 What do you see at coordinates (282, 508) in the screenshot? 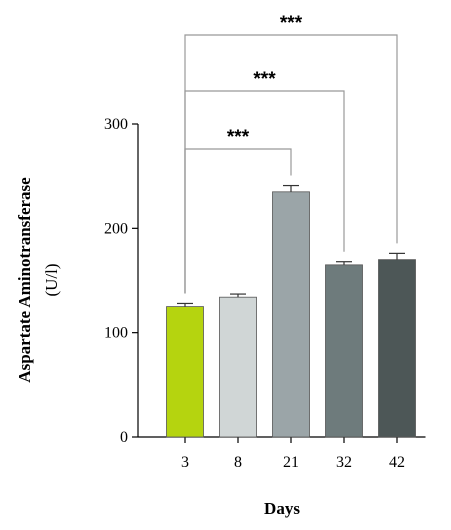
I see `x-axis-title: Days` at bounding box center [282, 508].